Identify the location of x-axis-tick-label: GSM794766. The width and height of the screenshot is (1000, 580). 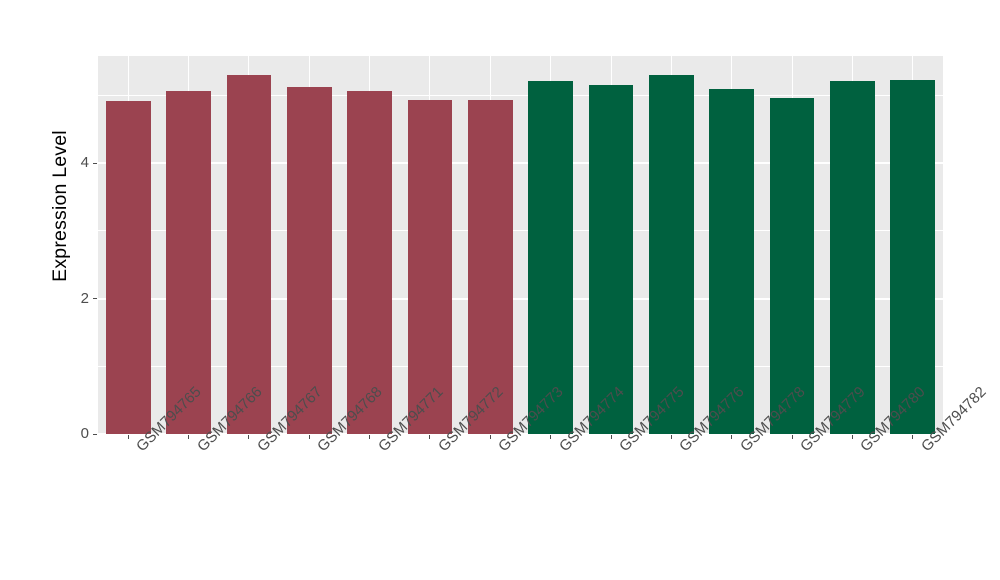
(230, 419).